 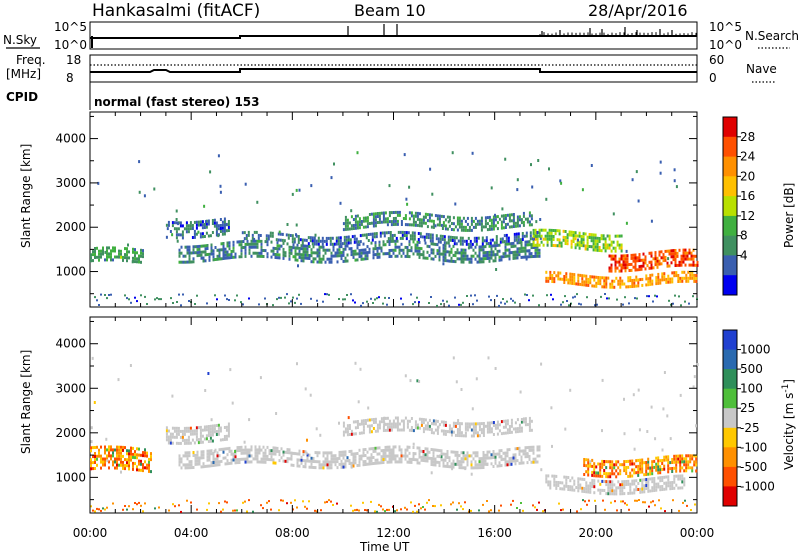 What do you see at coordinates (730, 265) in the screenshot?
I see `colorbar-segment` at bounding box center [730, 265].